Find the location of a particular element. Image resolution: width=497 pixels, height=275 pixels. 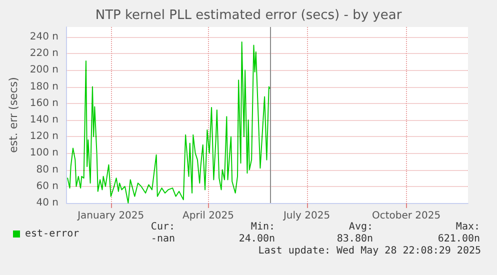

text: -nan is located at coordinates (163, 239).